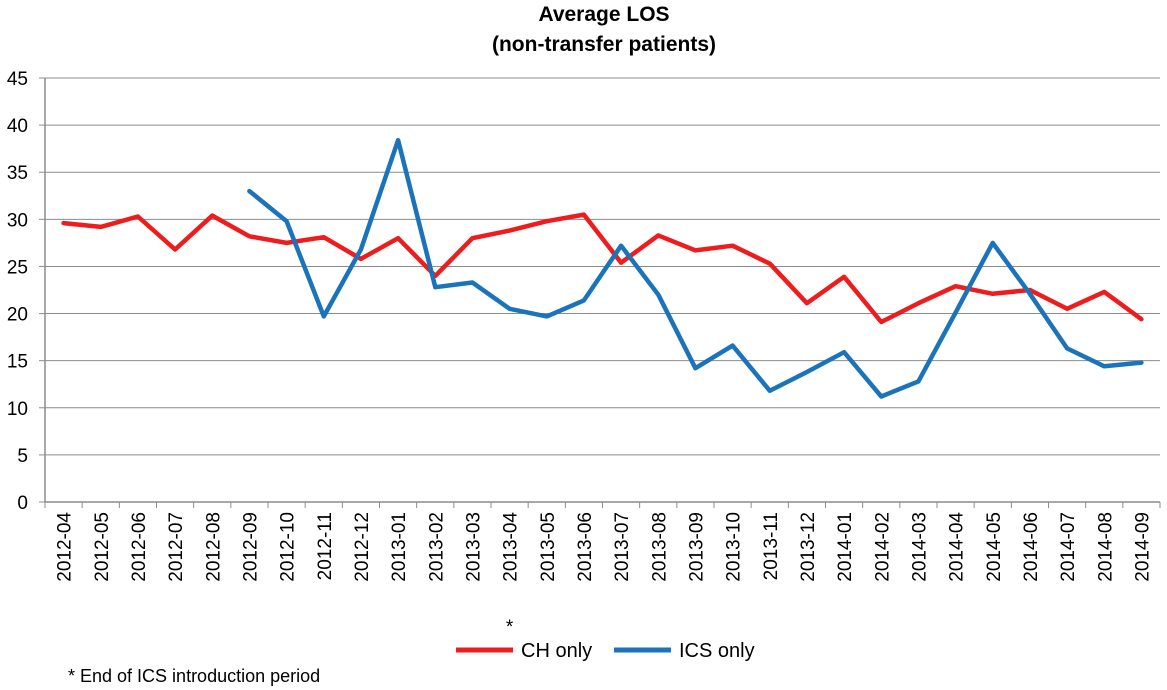 Image resolution: width=1167 pixels, height=690 pixels. What do you see at coordinates (250, 547) in the screenshot?
I see `x-tick-label-2012-09: 2012-09` at bounding box center [250, 547].